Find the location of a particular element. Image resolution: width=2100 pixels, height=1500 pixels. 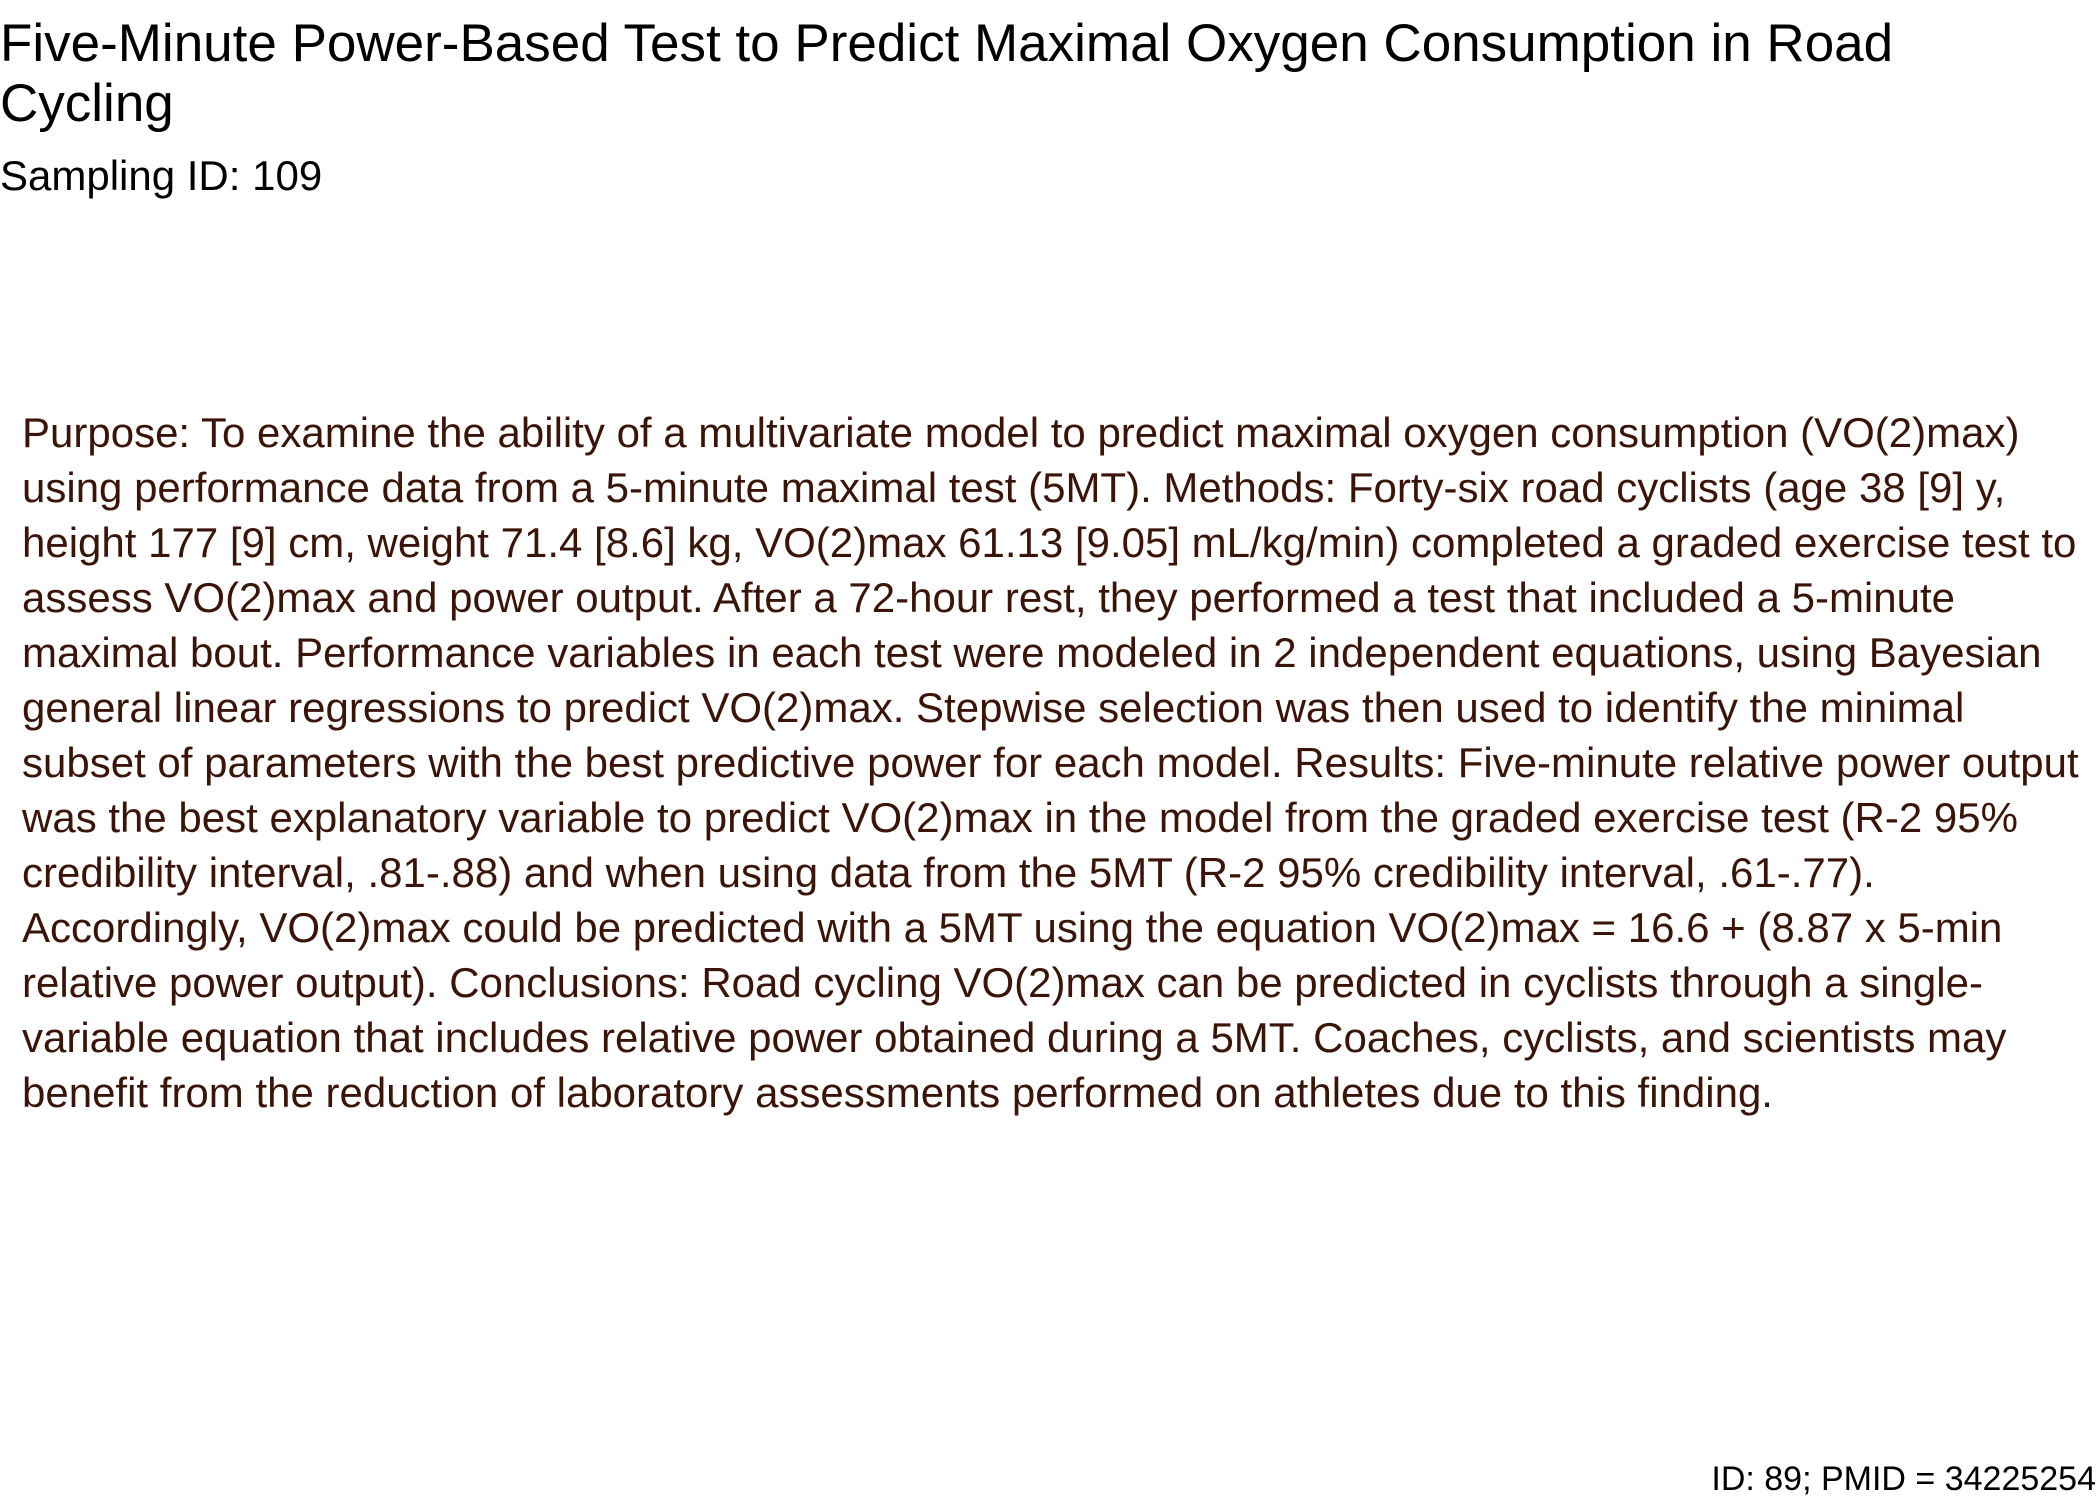

footer-id: ID: 89; PMID = 34225254 is located at coordinates (1903, 1479).